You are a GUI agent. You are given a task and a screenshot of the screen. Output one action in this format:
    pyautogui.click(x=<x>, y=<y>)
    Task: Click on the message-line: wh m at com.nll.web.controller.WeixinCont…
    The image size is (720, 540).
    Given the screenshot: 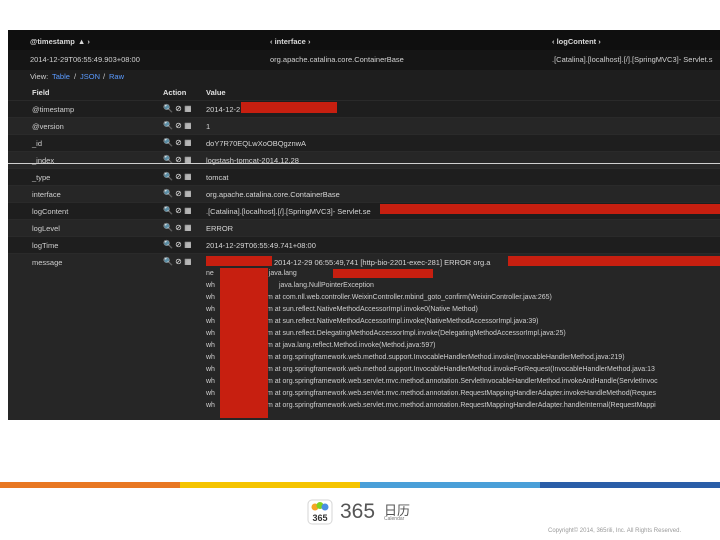 What is the action you would take?
    pyautogui.click(x=379, y=297)
    